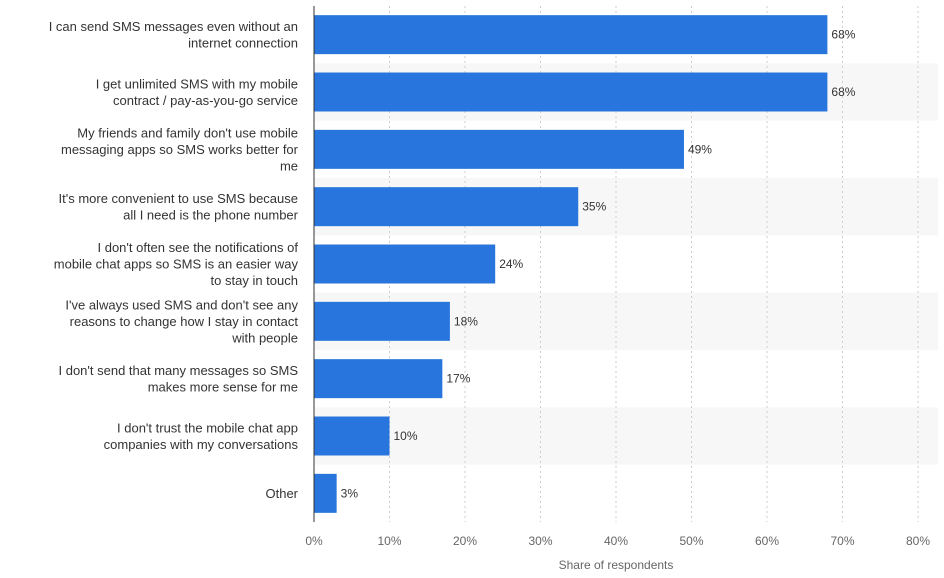 The image size is (944, 578). I want to click on x-tick-label: 40%, so click(616, 541).